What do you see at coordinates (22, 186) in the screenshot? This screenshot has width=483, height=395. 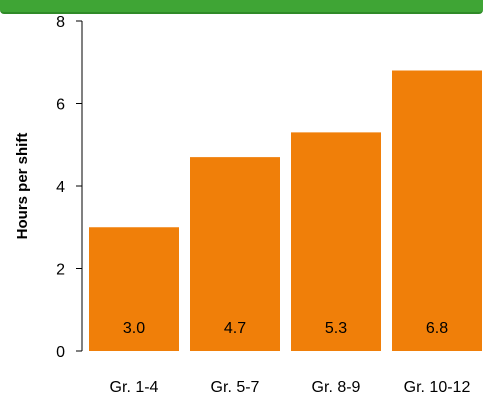 I see `y-axis-label: Hours per shift` at bounding box center [22, 186].